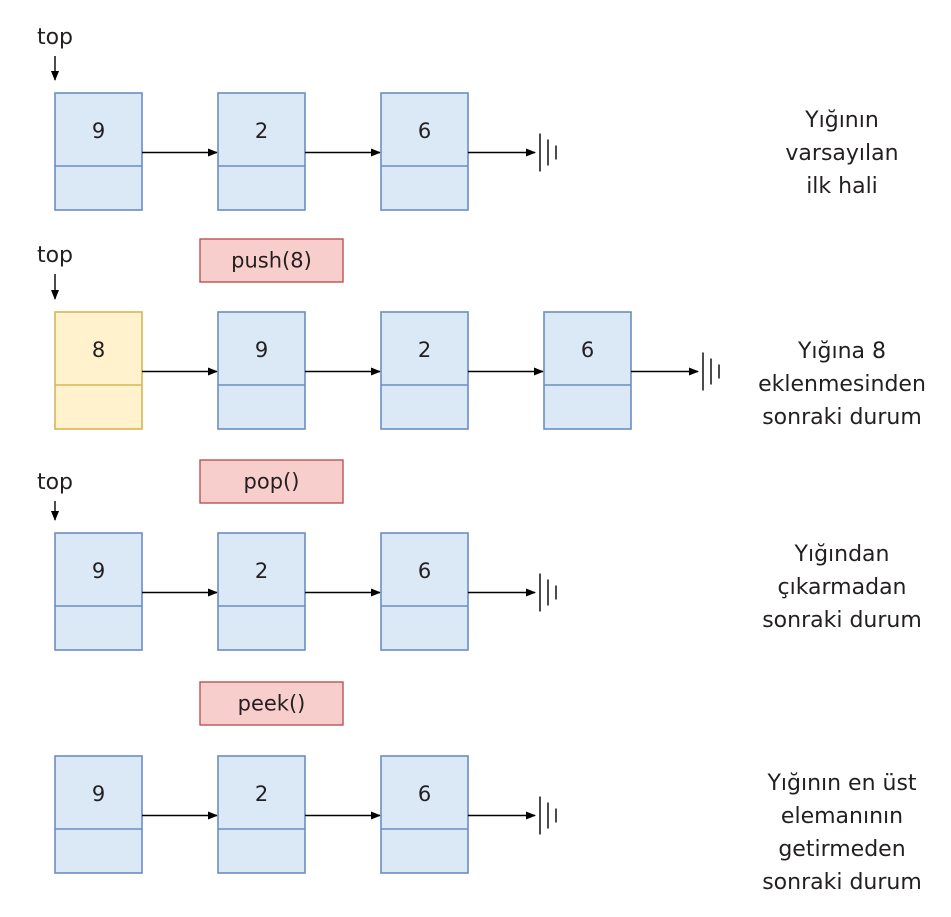 The width and height of the screenshot is (951, 917). I want to click on description-line: eklenmesinden, so click(842, 384).